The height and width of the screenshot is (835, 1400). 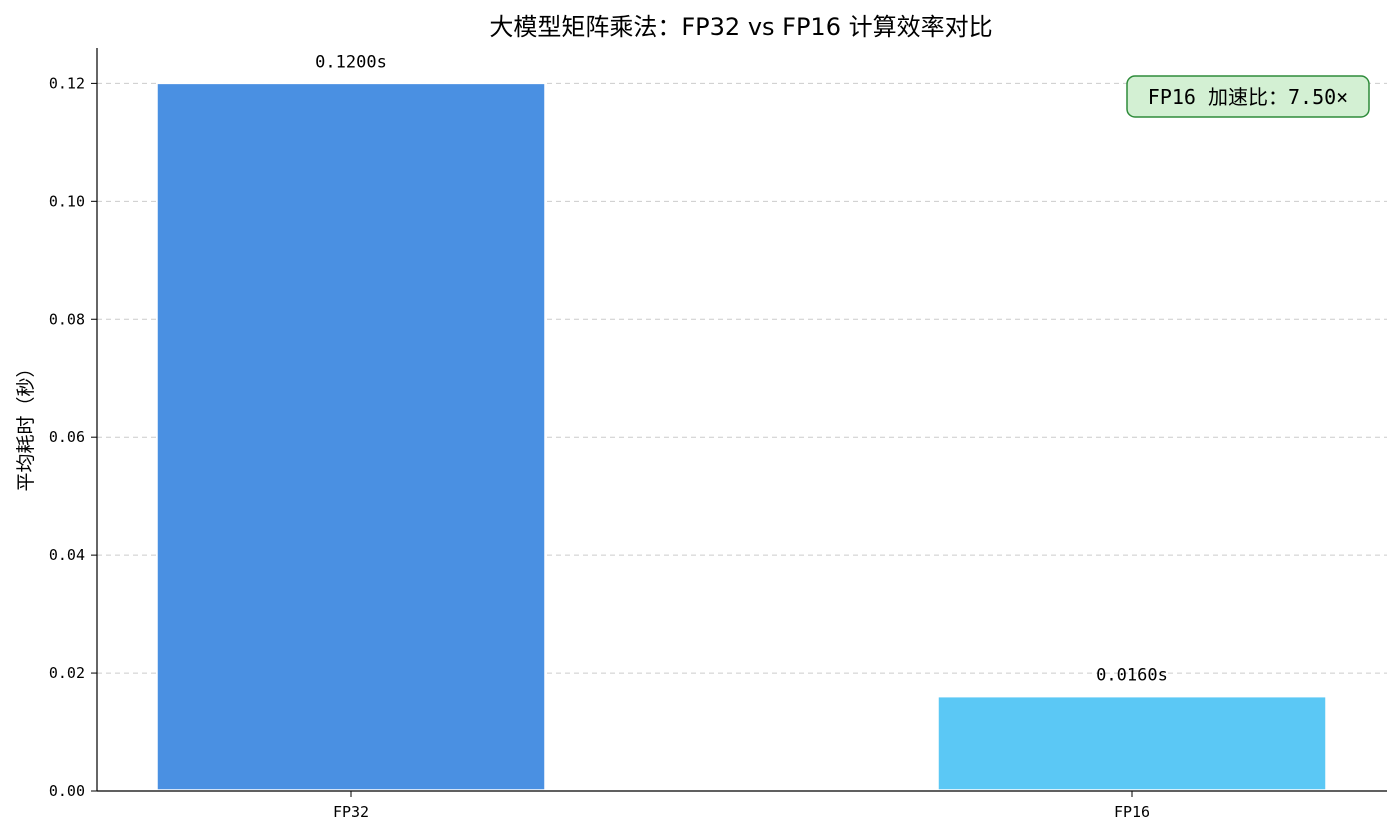 What do you see at coordinates (351, 62) in the screenshot?
I see `bar-value-label: 0.1200s` at bounding box center [351, 62].